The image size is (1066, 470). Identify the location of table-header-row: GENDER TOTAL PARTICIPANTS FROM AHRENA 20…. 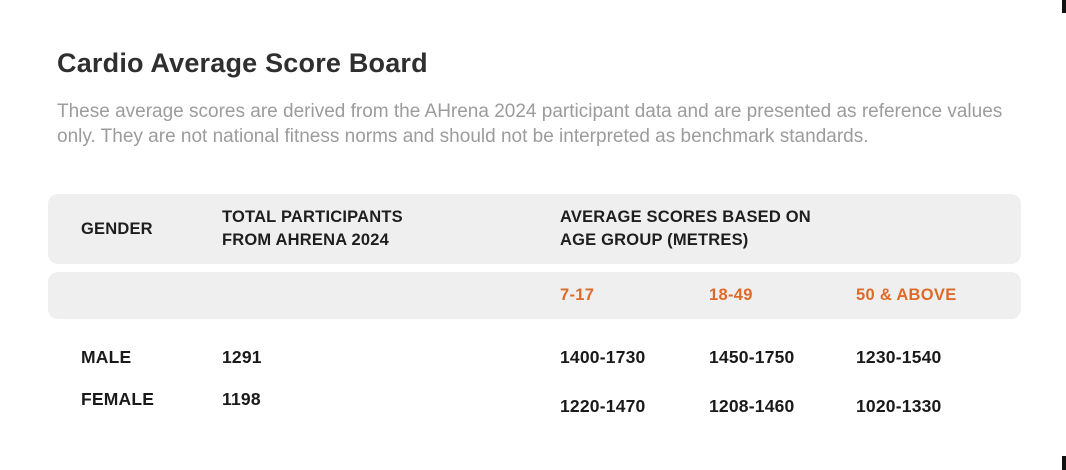
(534, 229).